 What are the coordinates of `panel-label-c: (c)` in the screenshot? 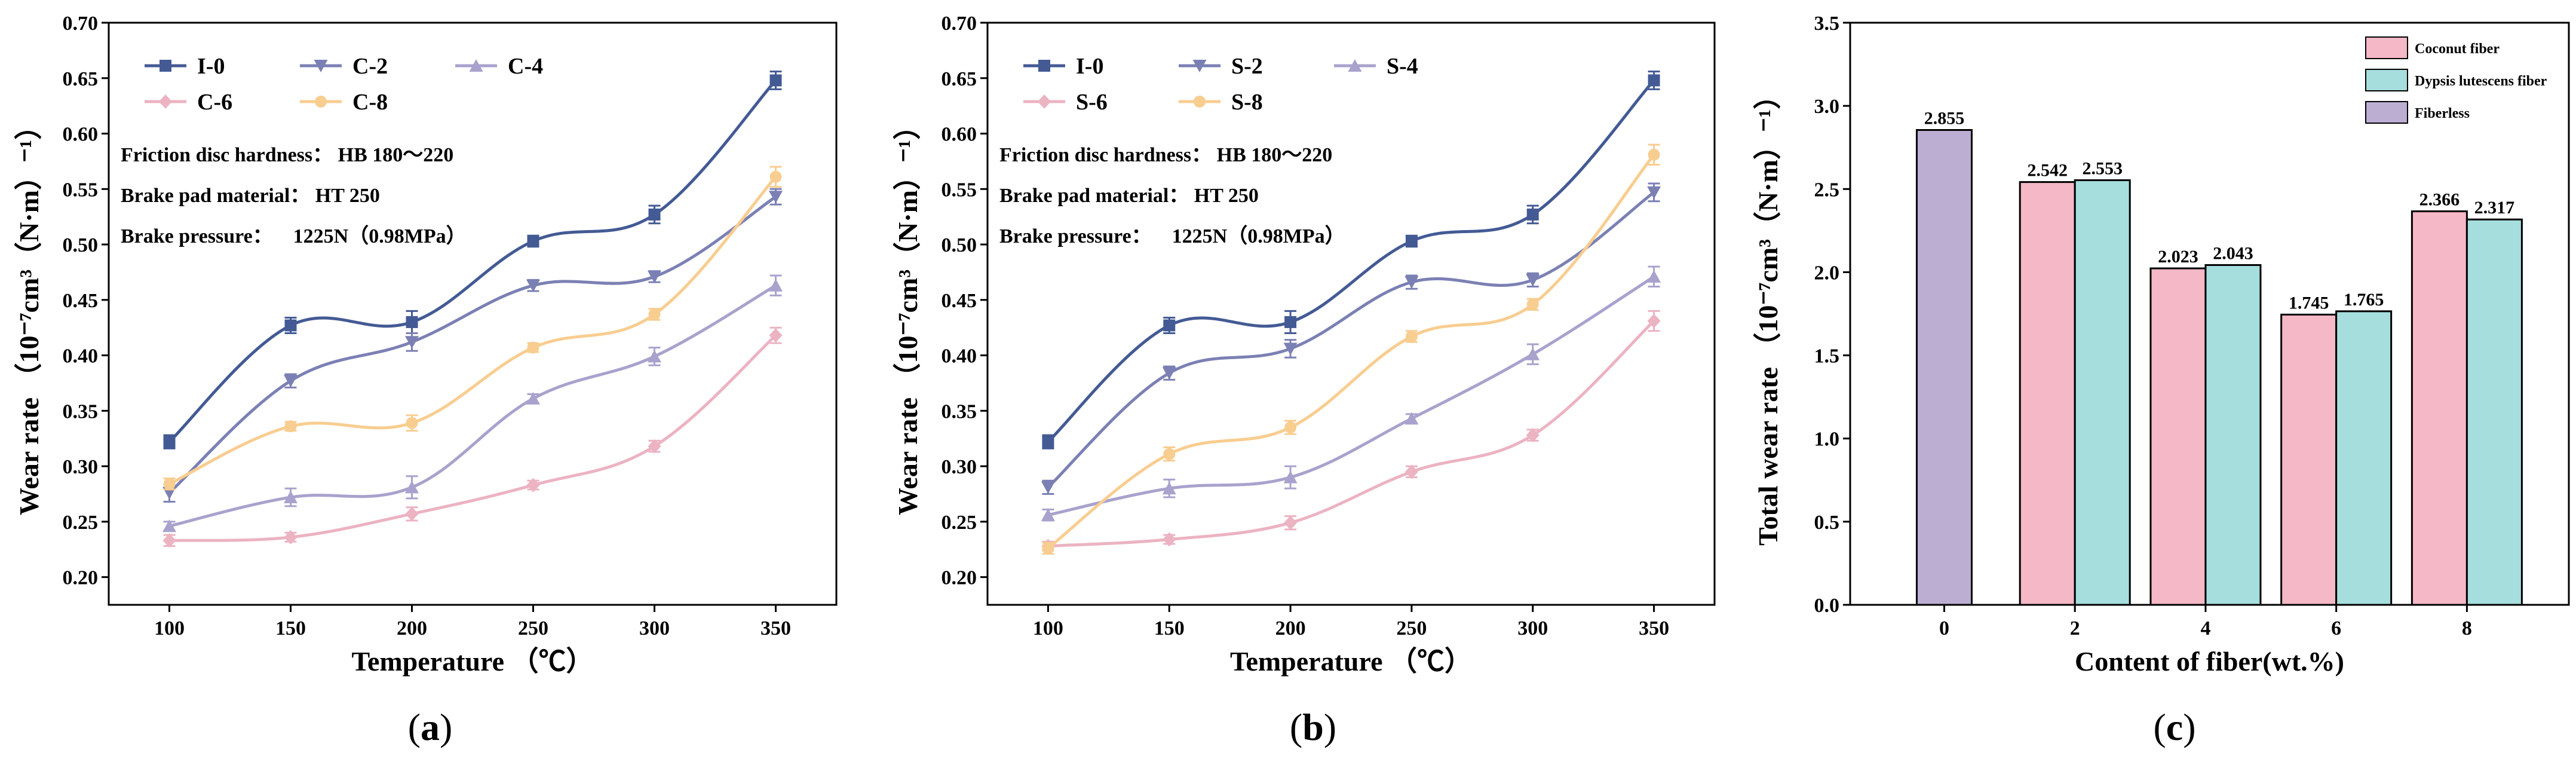 It's located at (2174, 727).